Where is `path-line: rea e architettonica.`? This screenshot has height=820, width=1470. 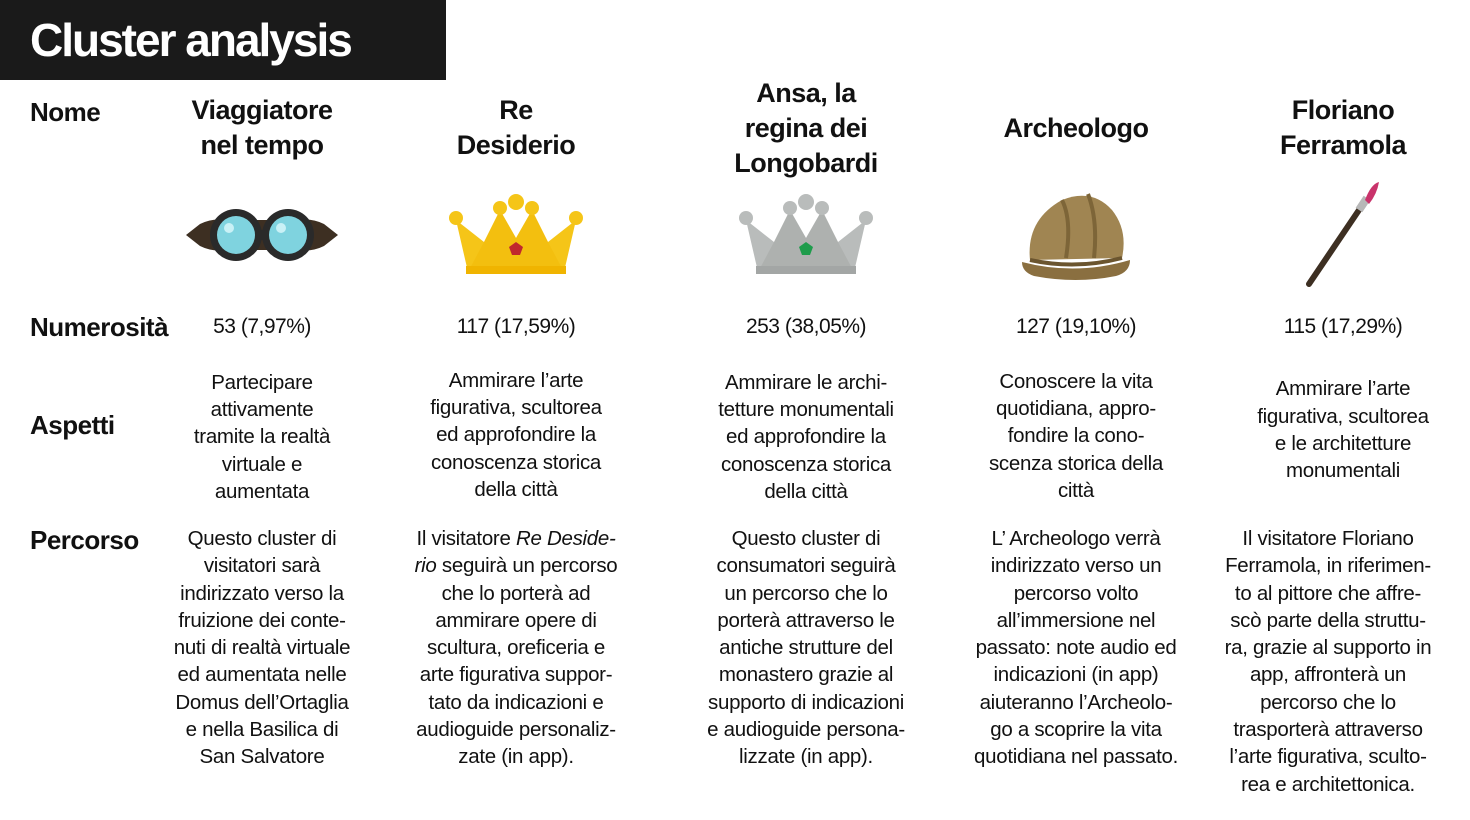 path-line: rea e architettonica. is located at coordinates (1328, 784).